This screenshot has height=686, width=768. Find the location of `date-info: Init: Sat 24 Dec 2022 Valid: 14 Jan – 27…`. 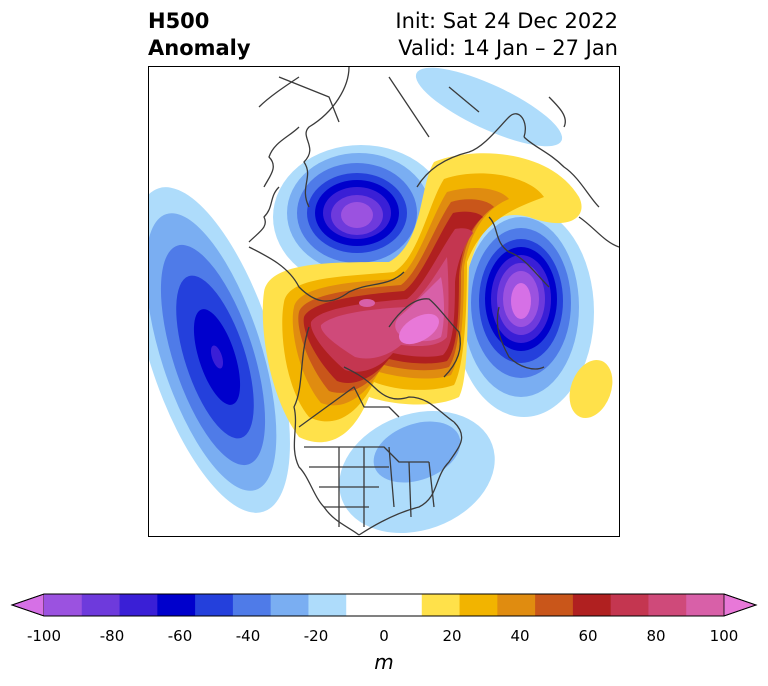

date-info: Init: Sat 24 Dec 2022 Valid: 14 Jan – 27… is located at coordinates (506, 35).